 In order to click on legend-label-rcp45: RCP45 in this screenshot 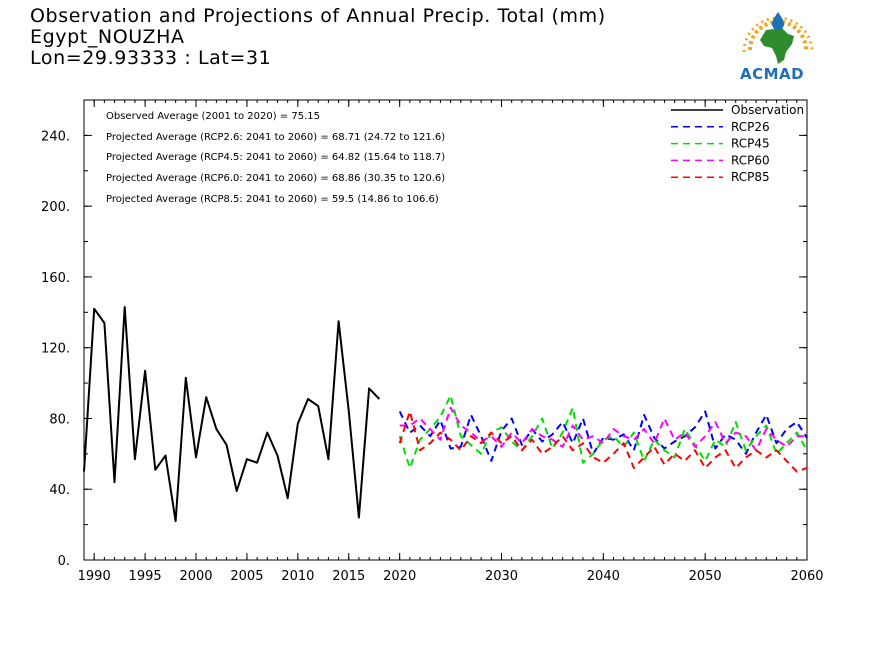, I will do `click(750, 144)`.